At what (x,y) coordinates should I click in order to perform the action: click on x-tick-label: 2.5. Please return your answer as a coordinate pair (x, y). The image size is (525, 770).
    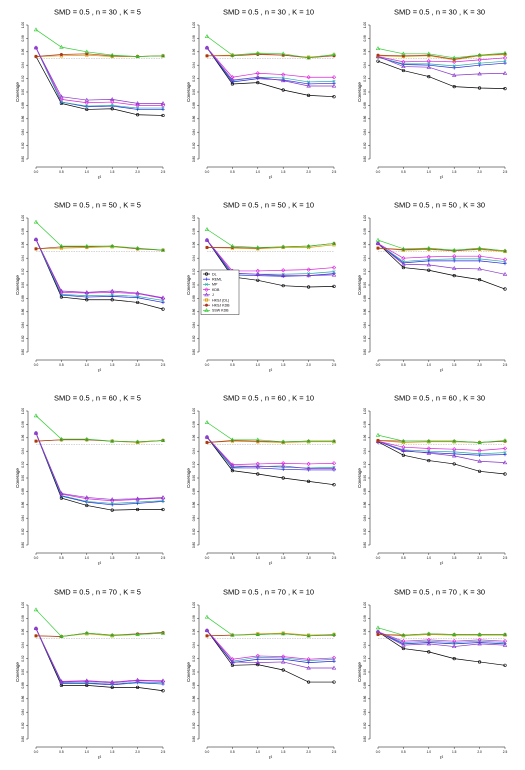
    Looking at the image, I should click on (505, 172).